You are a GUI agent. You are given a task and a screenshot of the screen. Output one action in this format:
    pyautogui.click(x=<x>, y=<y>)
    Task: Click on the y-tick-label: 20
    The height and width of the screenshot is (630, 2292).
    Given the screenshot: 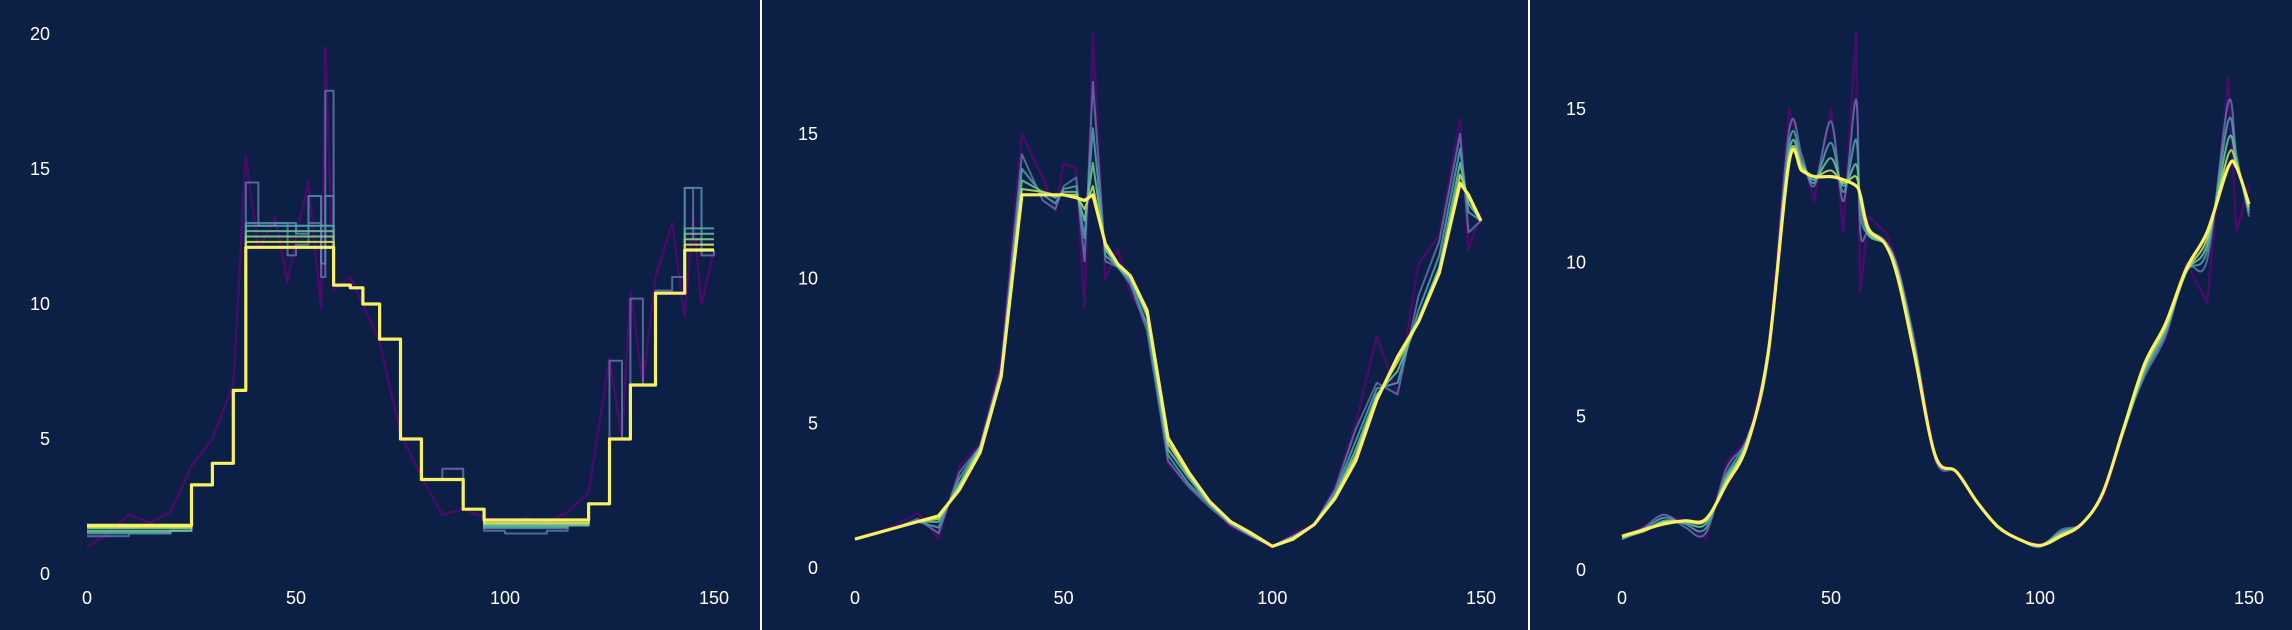 What is the action you would take?
    pyautogui.click(x=40, y=34)
    